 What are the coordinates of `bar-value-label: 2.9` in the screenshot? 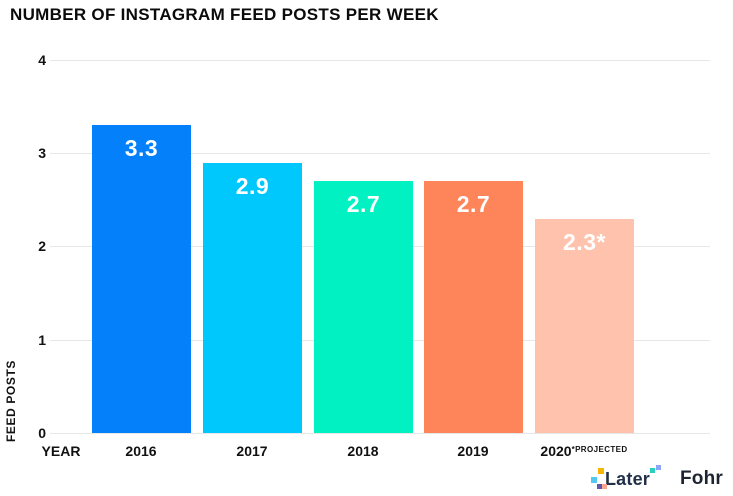 It's located at (252, 185).